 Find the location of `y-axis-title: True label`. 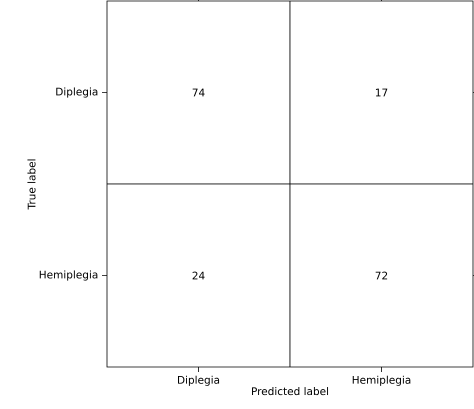

y-axis-title: True label is located at coordinates (31, 184).